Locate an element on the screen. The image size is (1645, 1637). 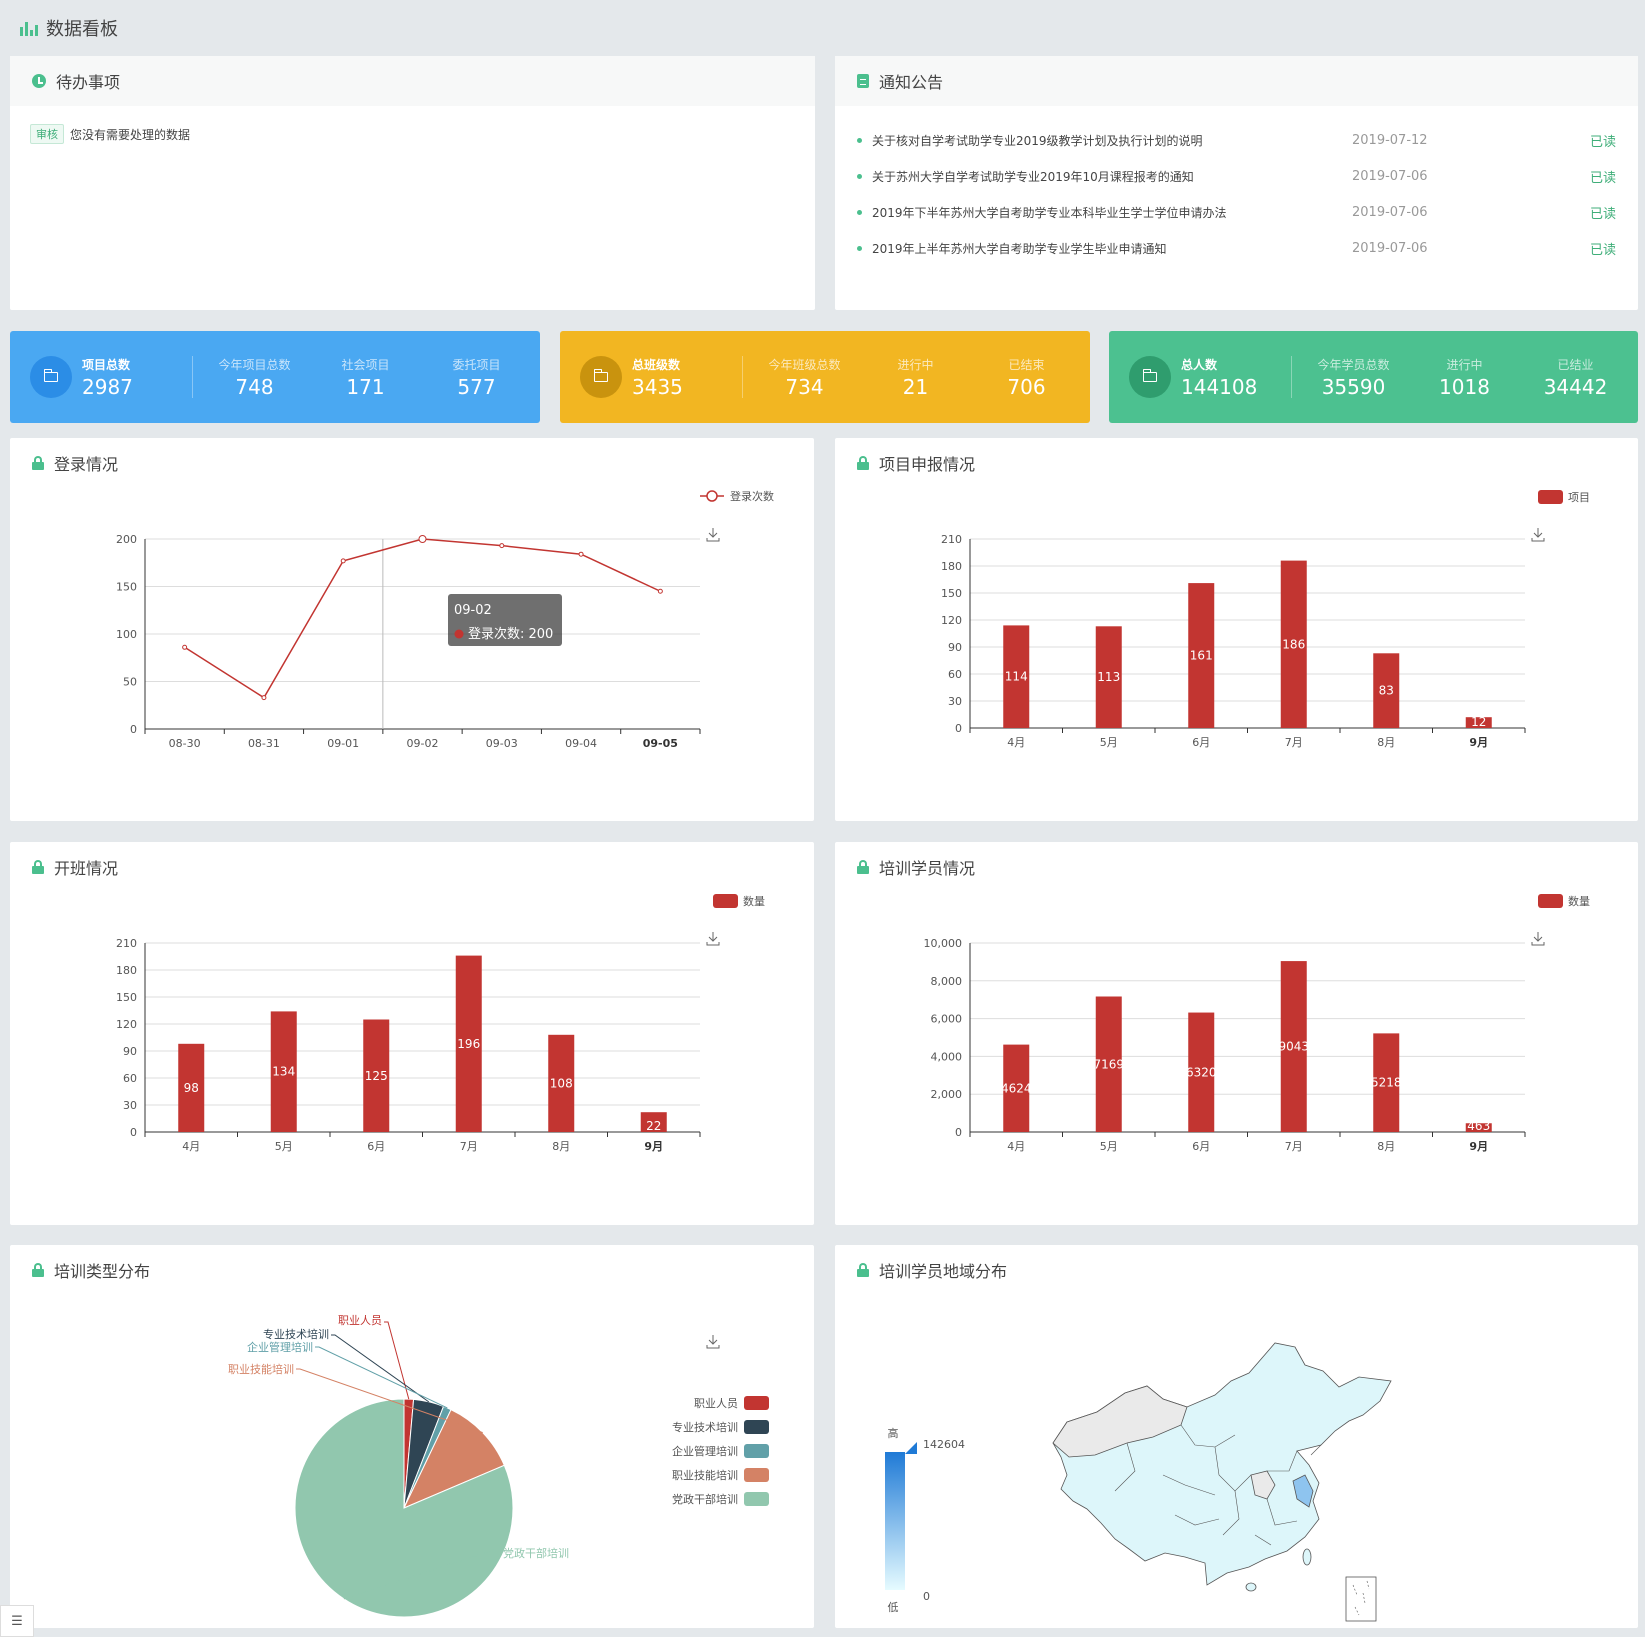
stat-icon-bg is located at coordinates (601, 377).